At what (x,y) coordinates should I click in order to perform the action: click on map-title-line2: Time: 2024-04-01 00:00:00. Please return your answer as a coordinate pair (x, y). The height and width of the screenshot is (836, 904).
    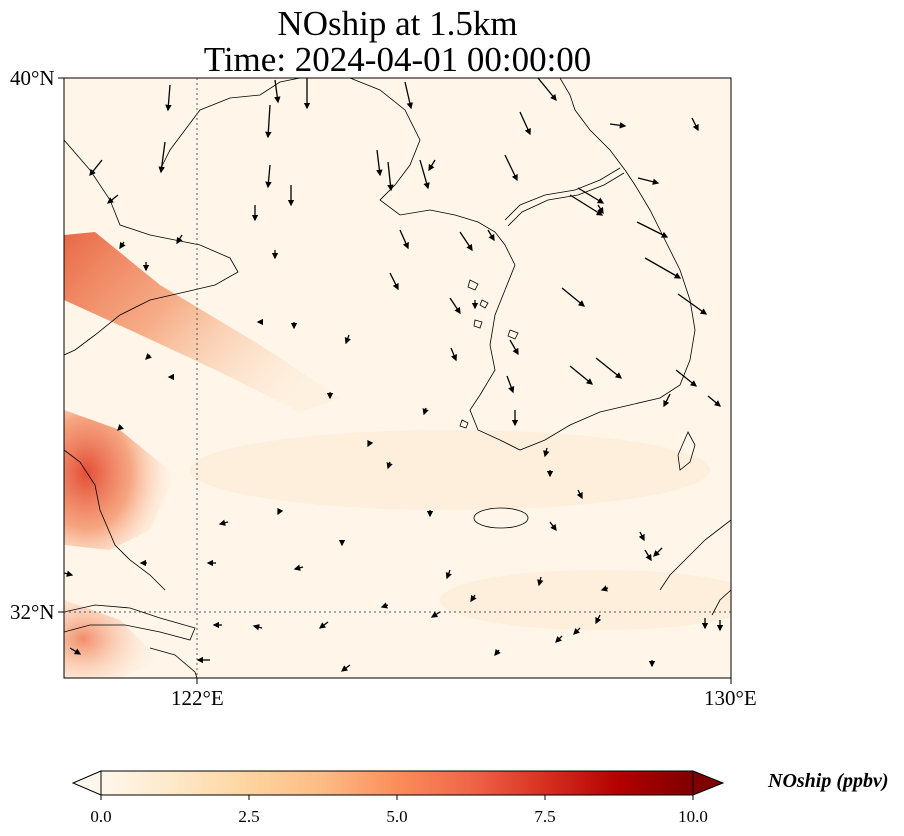
    Looking at the image, I should click on (397, 59).